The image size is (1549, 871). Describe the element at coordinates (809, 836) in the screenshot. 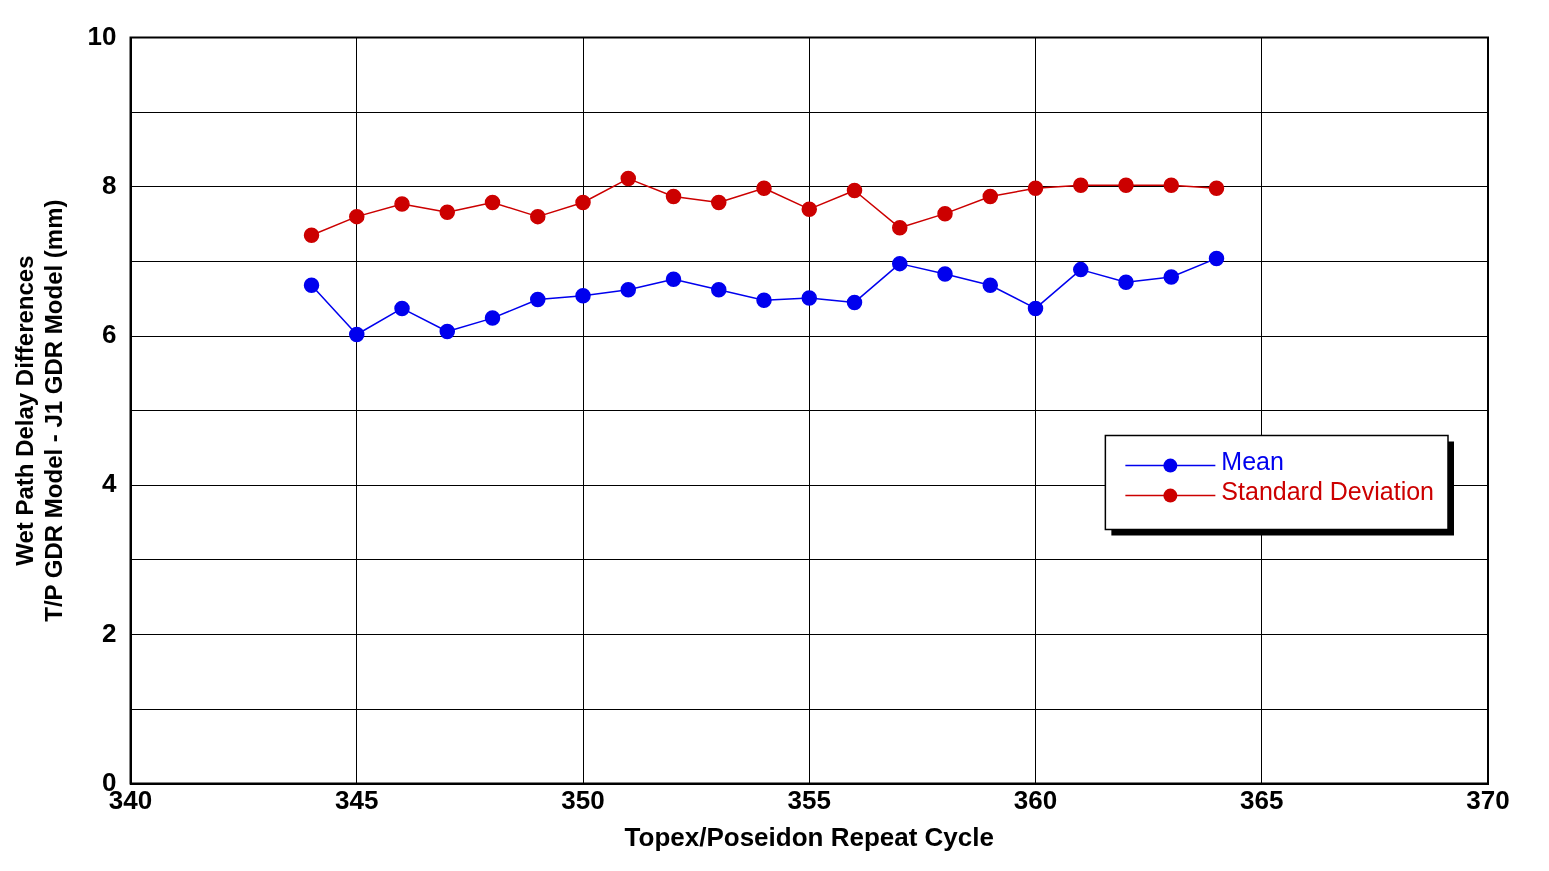

I see `x-axis-title: Topex/Poseidon Repeat Cycle` at that location.